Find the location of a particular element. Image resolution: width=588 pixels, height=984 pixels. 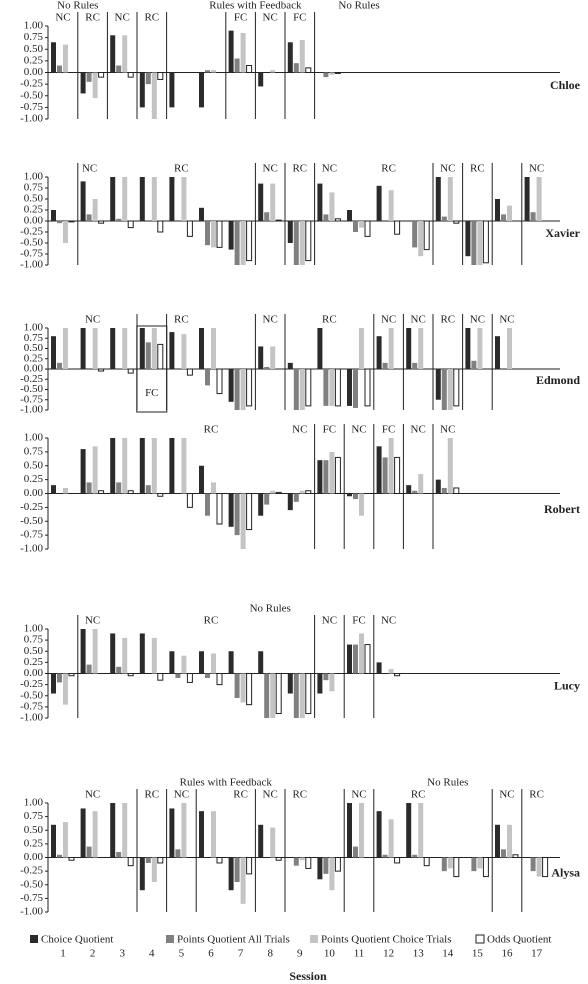

legend-swatch is located at coordinates (34, 939).